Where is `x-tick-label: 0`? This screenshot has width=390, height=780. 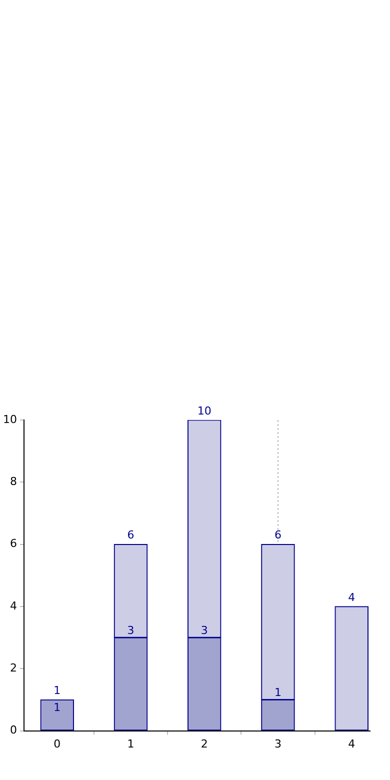 x-tick-label: 0 is located at coordinates (57, 743).